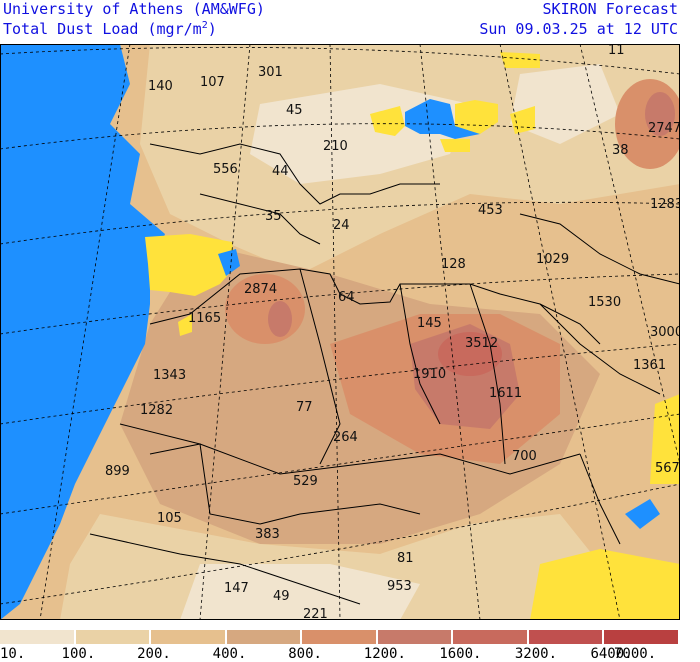 Image resolution: width=700 pixels, height=662 pixels. What do you see at coordinates (616, 51) in the screenshot?
I see `map-value-label: 11` at bounding box center [616, 51].